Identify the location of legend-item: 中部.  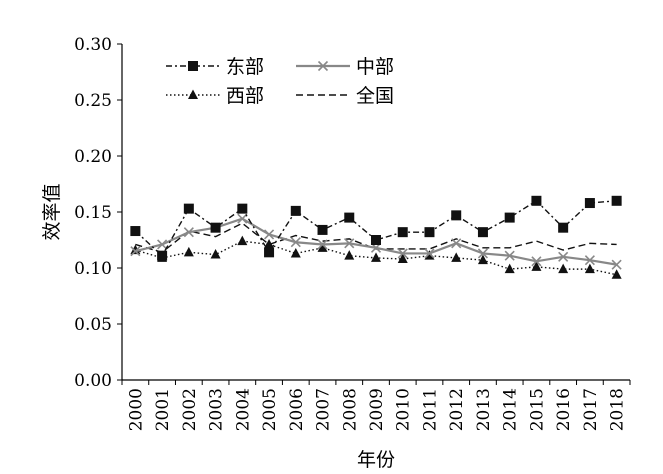
(345, 67).